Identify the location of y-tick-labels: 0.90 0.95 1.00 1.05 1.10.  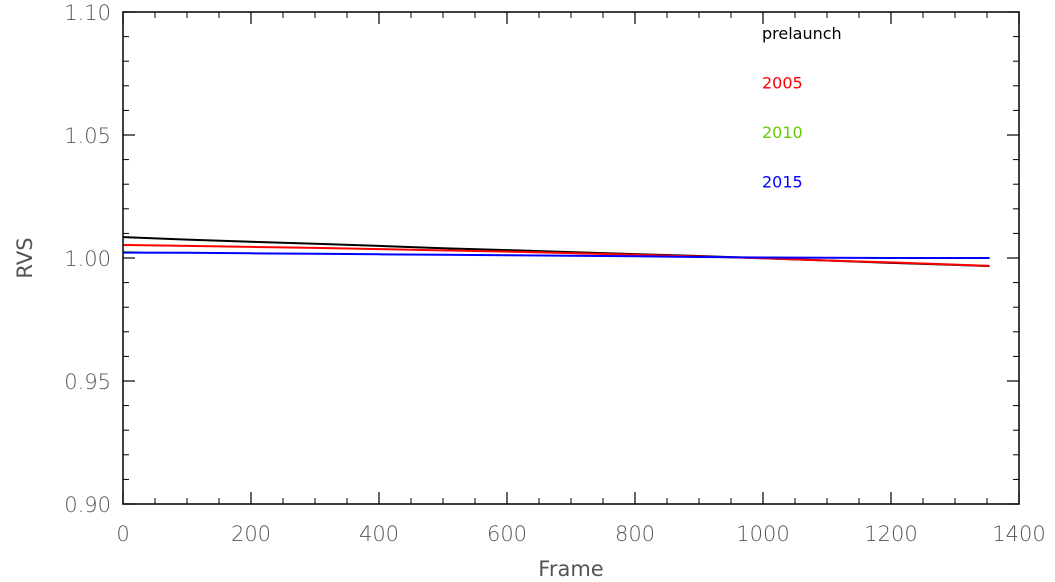
(87, 259).